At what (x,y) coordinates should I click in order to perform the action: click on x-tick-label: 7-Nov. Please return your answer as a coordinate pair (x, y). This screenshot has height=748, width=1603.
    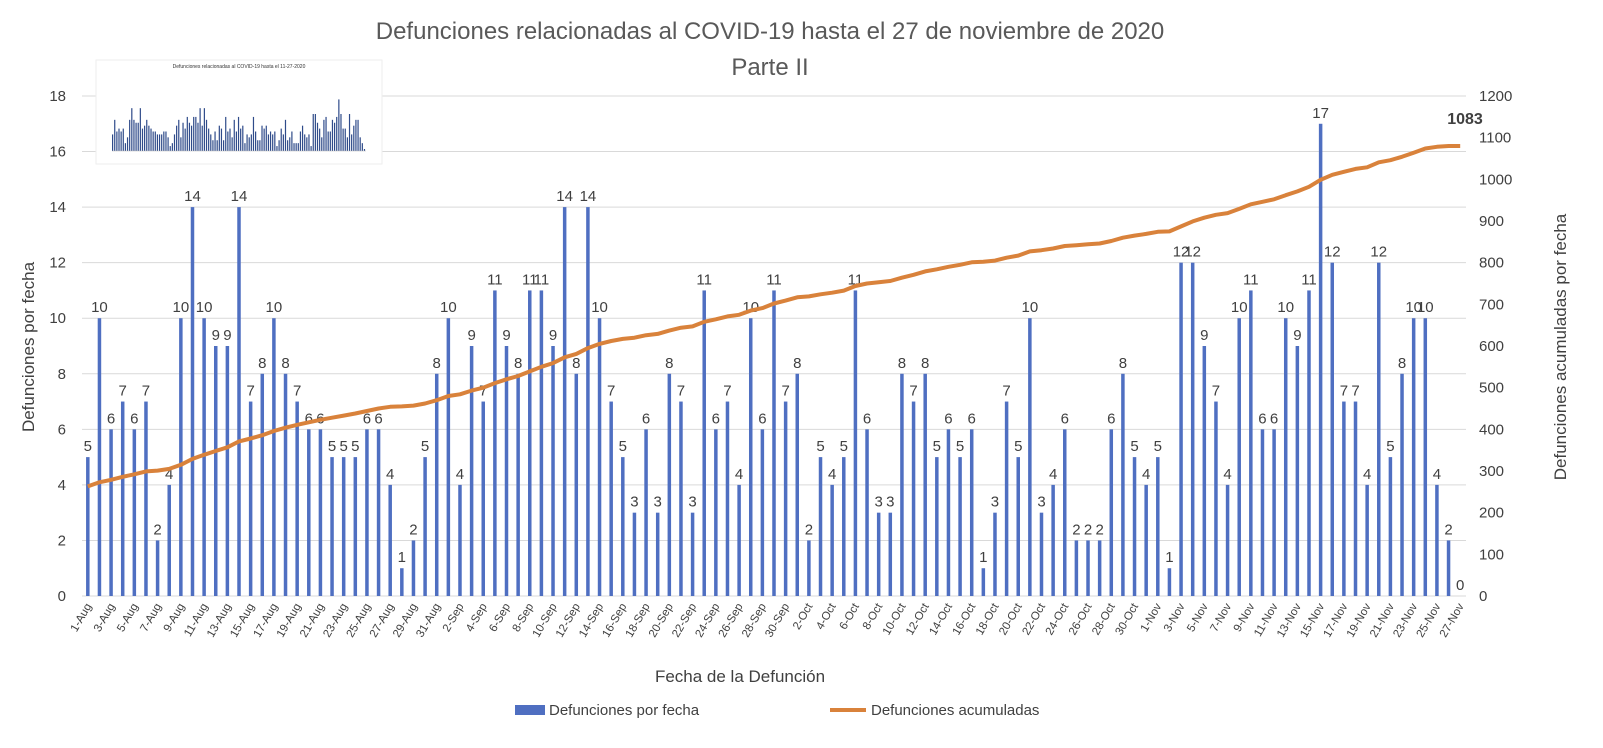
    Looking at the image, I should click on (1221, 617).